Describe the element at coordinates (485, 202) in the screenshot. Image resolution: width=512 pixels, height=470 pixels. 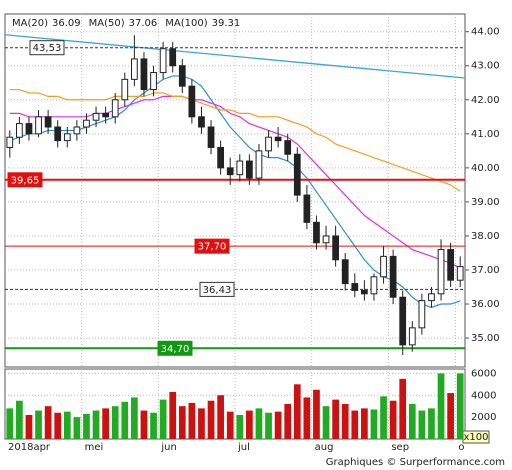
I see `y-tick-label: 39.00` at that location.